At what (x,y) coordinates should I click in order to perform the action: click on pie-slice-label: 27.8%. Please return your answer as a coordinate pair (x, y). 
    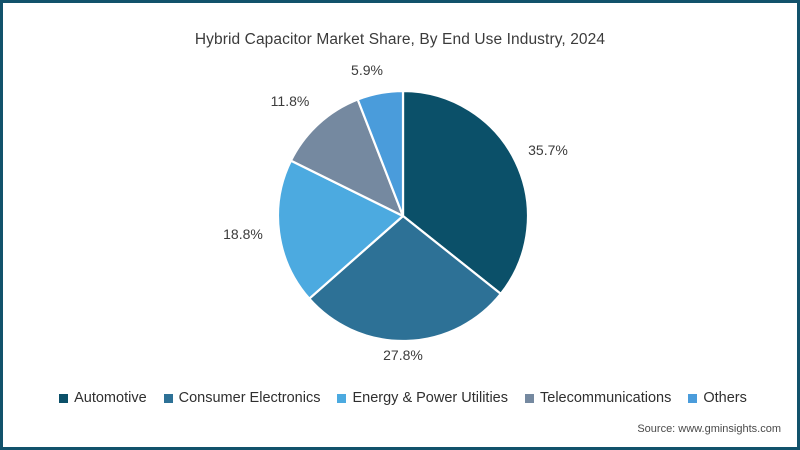
    Looking at the image, I should click on (403, 355).